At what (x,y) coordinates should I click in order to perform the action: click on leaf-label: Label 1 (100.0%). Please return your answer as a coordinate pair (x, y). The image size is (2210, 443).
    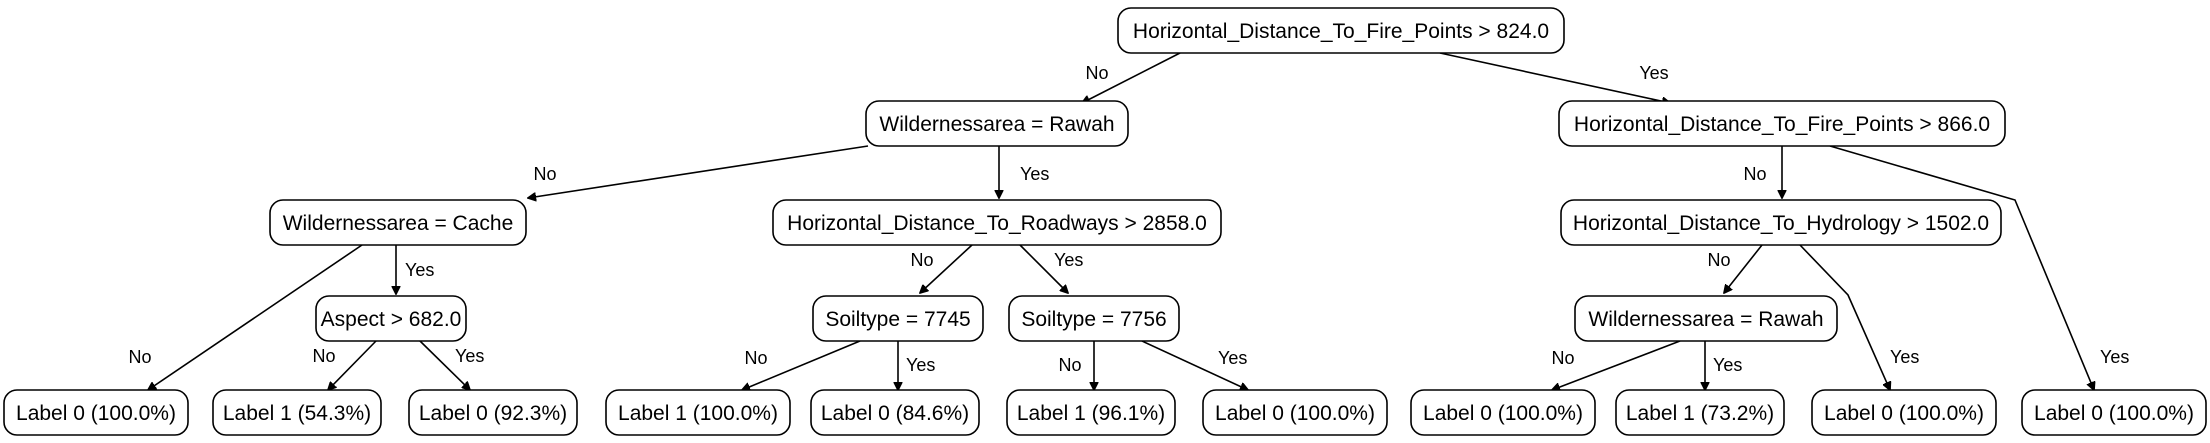
    Looking at the image, I should click on (698, 413).